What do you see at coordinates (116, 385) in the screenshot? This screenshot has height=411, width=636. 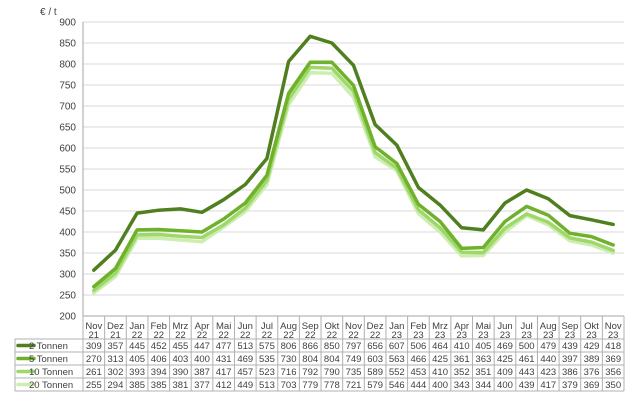 I see `data-label: 294` at bounding box center [116, 385].